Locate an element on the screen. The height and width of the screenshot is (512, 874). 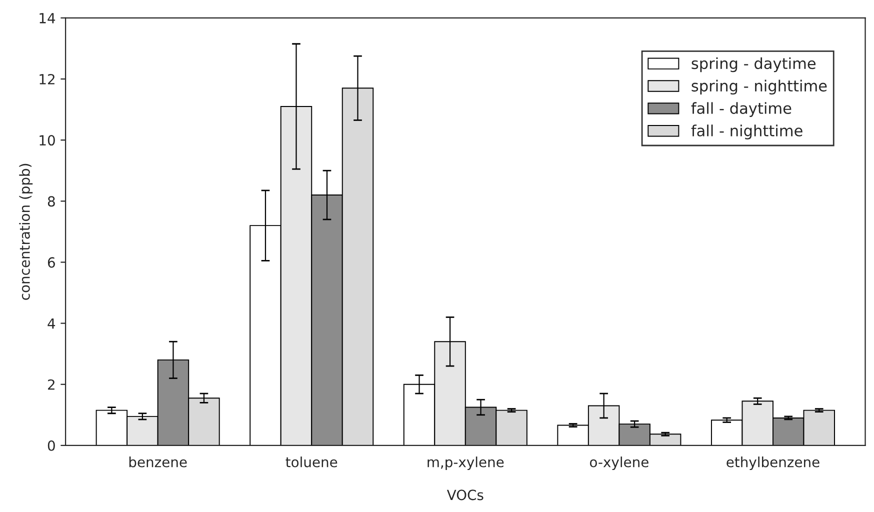
x-tick-label: toluene is located at coordinates (312, 462).